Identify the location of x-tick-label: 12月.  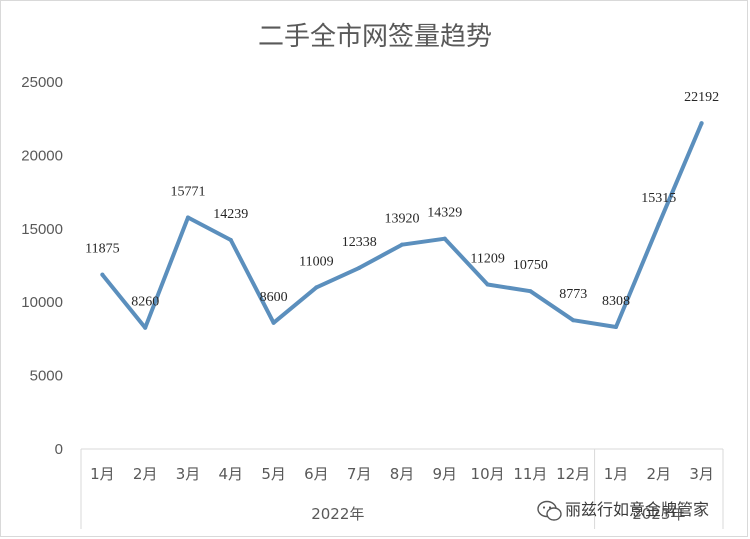
(573, 474).